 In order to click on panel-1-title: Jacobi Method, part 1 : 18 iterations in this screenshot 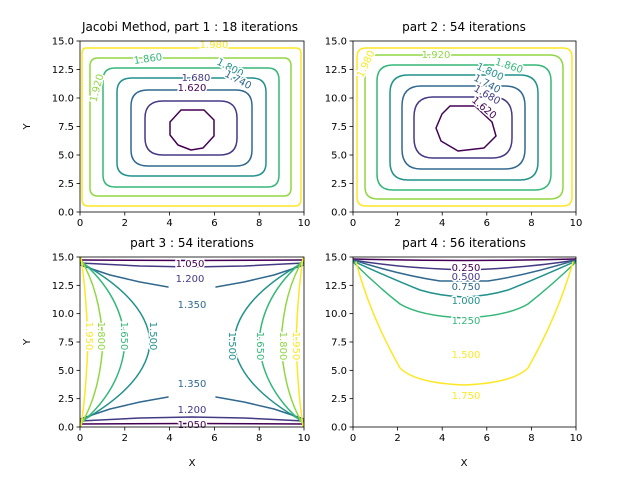, I will do `click(189, 27)`.